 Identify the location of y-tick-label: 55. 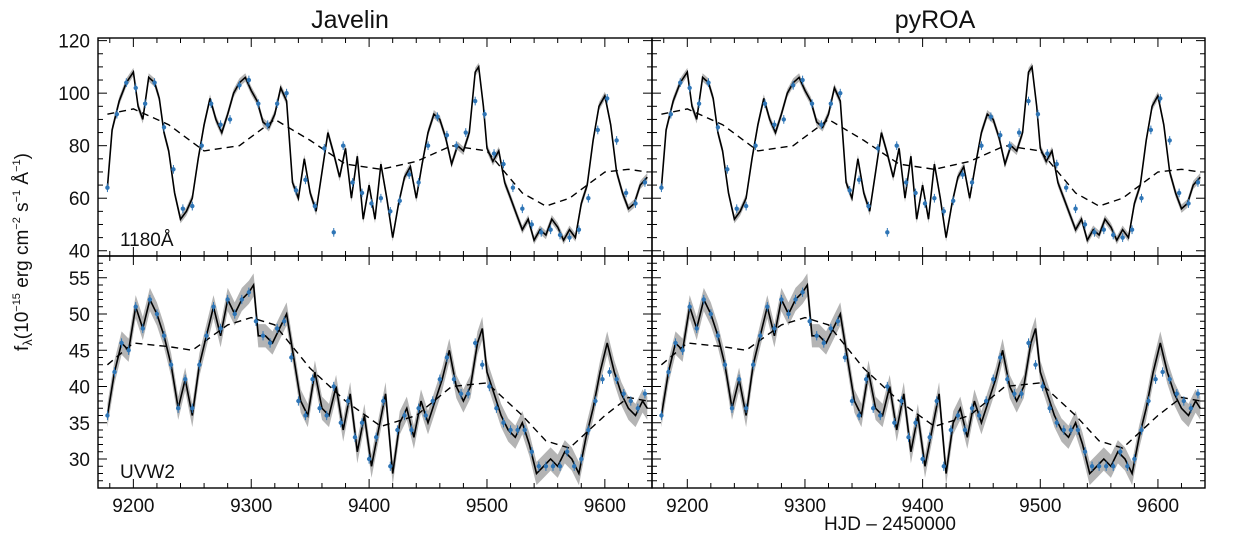
(79, 279).